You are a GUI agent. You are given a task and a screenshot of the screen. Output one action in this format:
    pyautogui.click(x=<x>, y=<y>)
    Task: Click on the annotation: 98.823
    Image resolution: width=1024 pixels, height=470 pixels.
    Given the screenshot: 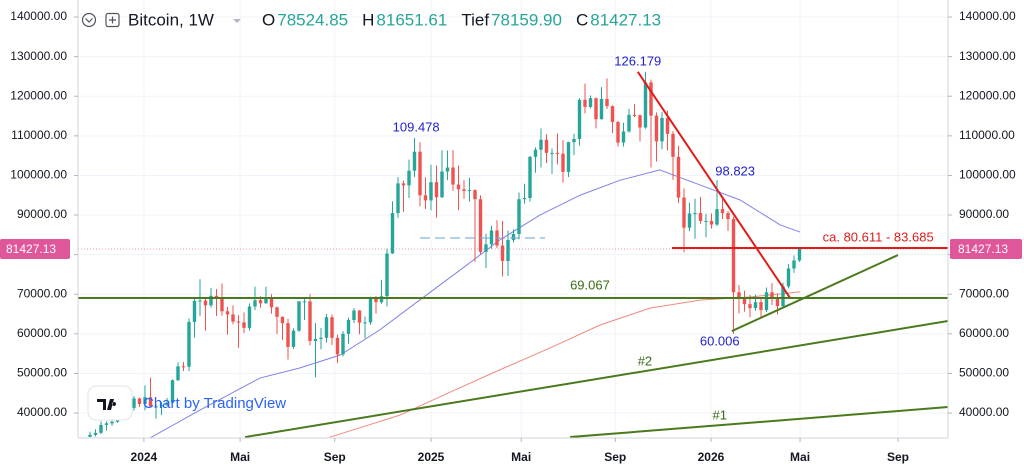 What is the action you would take?
    pyautogui.click(x=735, y=170)
    